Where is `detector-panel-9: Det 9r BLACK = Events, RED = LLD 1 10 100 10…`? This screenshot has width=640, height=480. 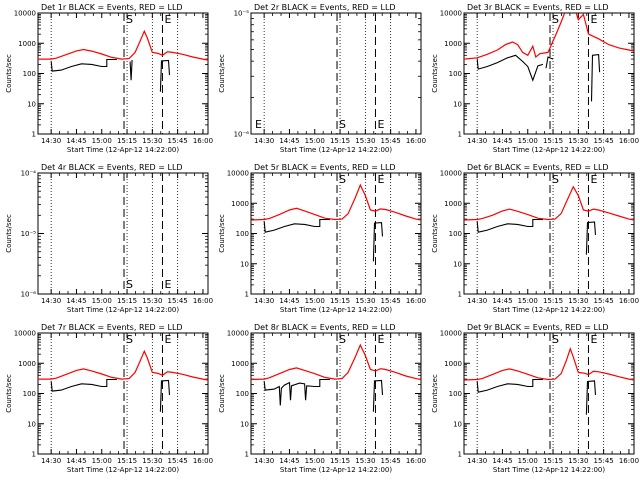 detector-panel-9: Det 9r BLACK = Events, RED = LLD 1 10 100 10… is located at coordinates (535, 398).